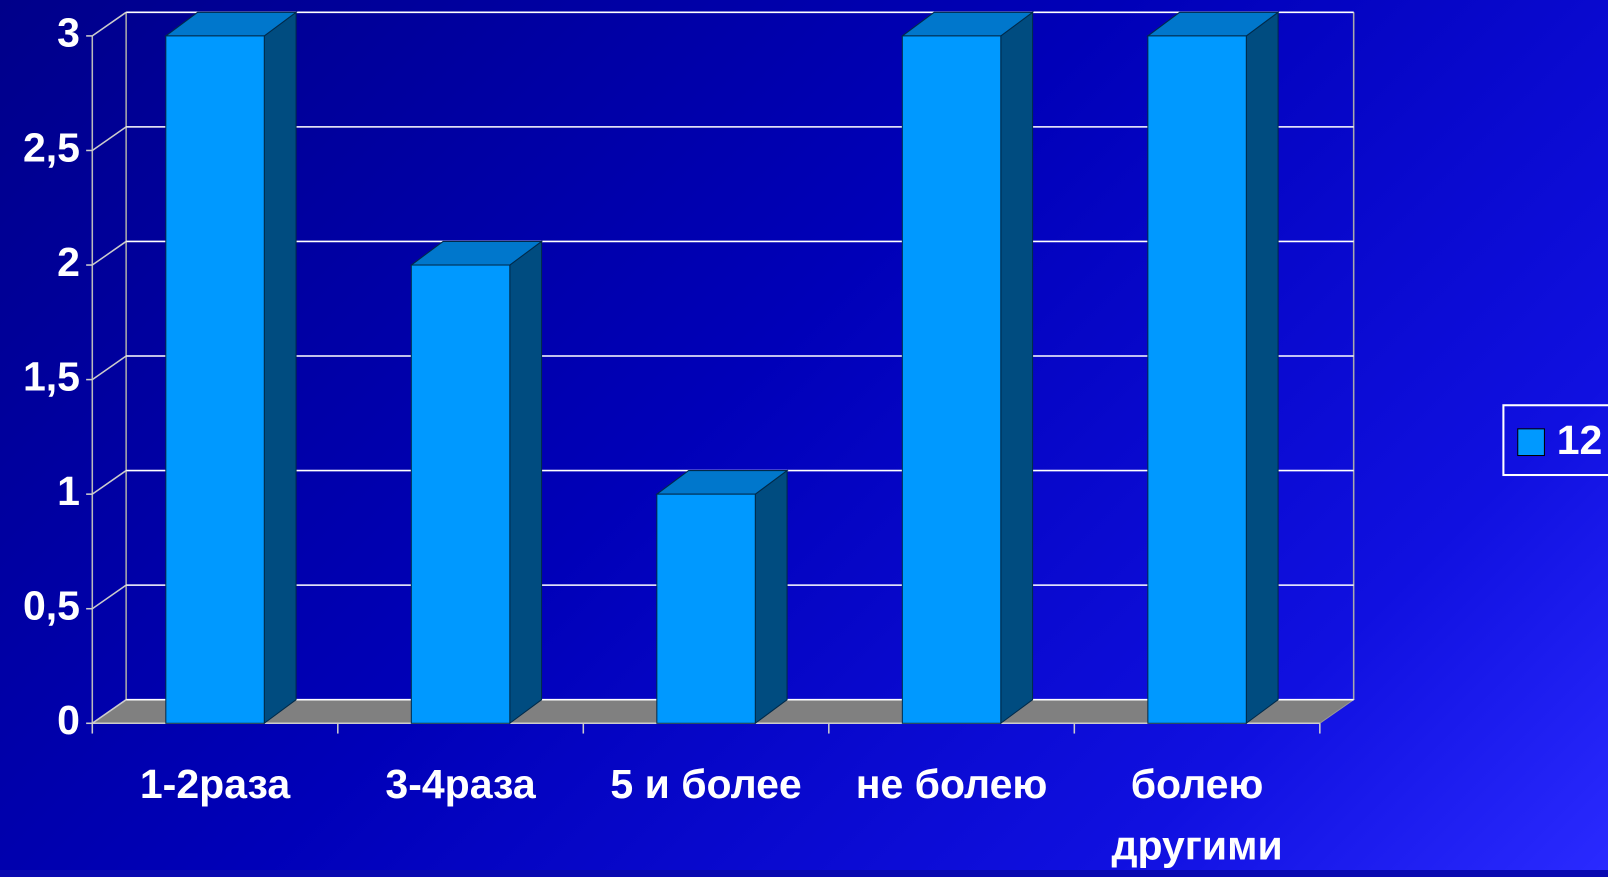  I want to click on y-tick-label: 0,5, so click(51, 606).